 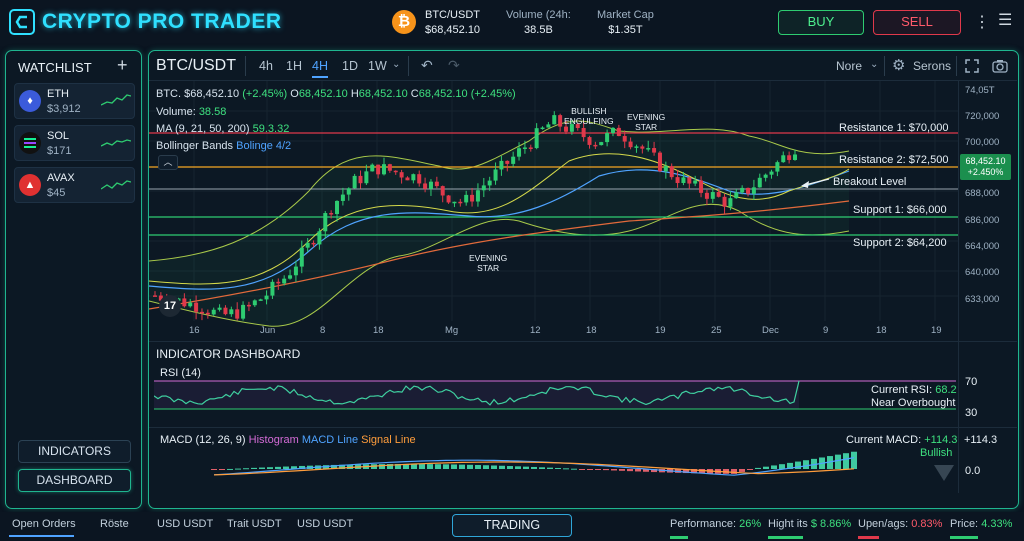 What do you see at coordinates (900, 210) in the screenshot?
I see `support-1-label: Support 1: $66,000` at bounding box center [900, 210].